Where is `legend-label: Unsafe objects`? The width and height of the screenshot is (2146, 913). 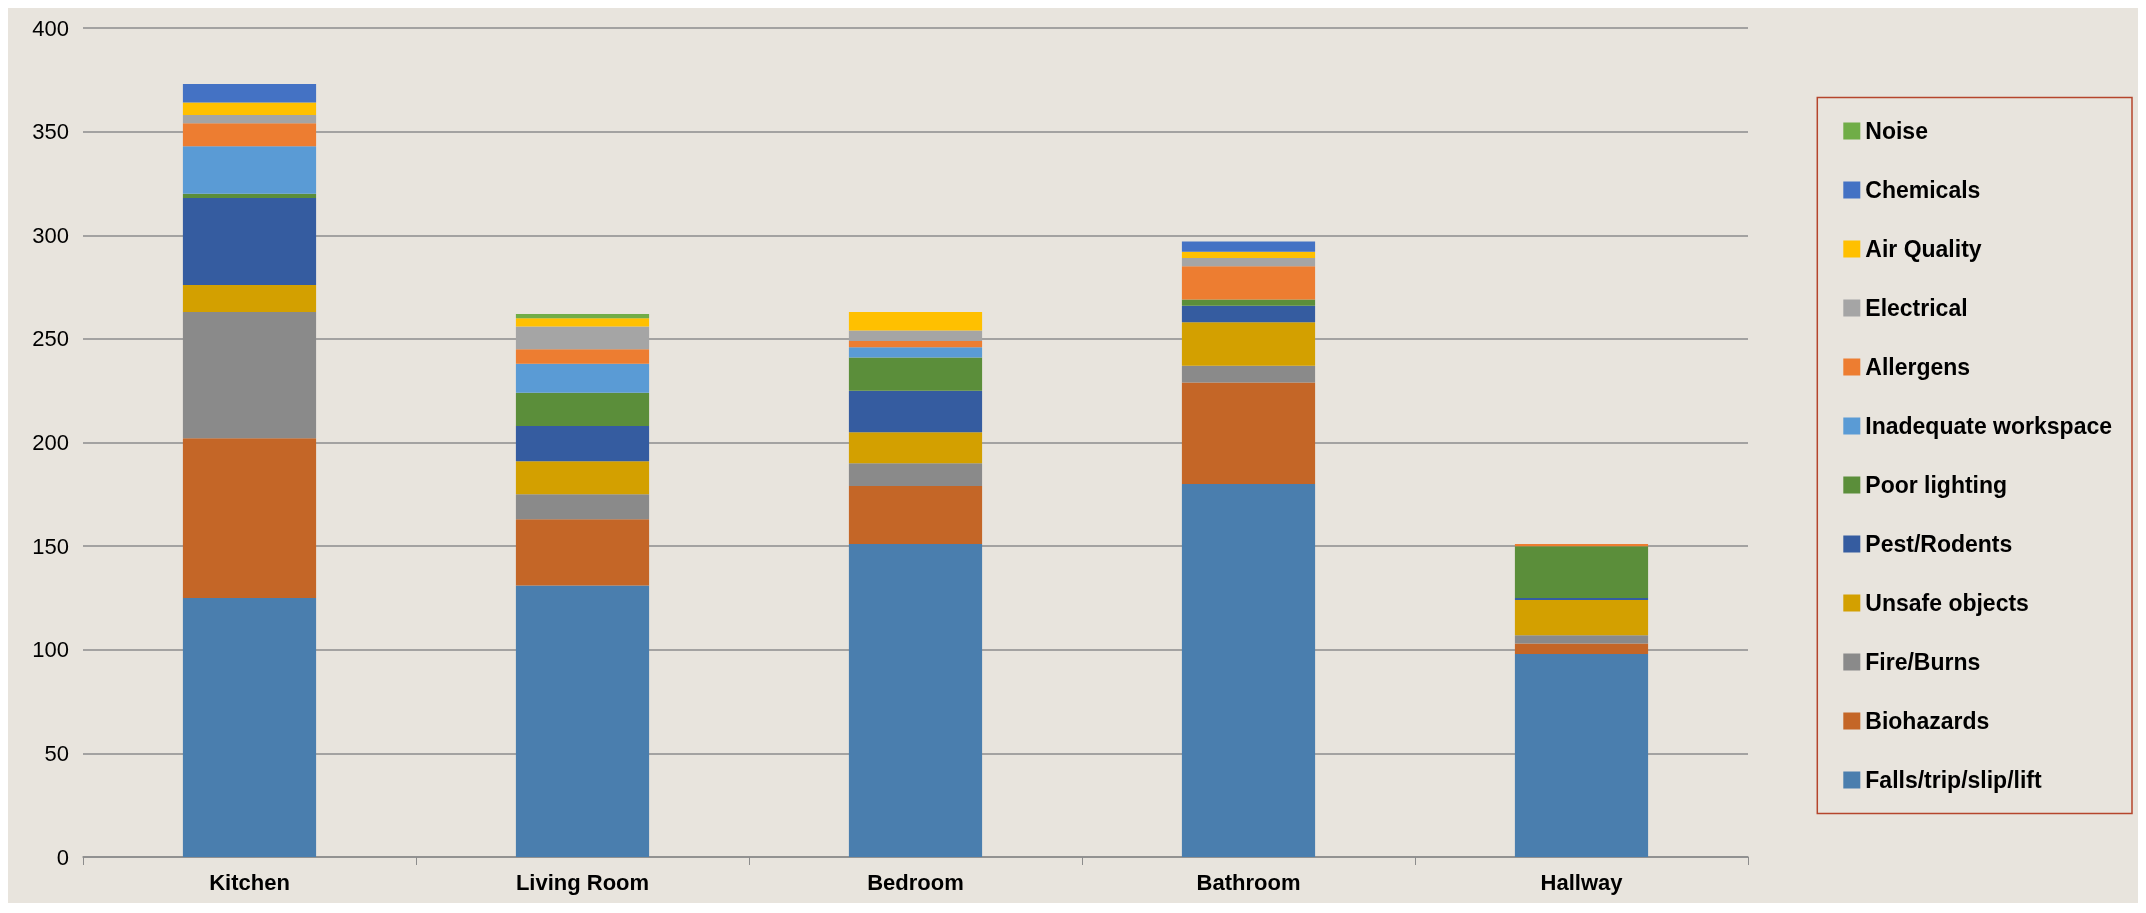
legend-label: Unsafe objects is located at coordinates (1947, 603).